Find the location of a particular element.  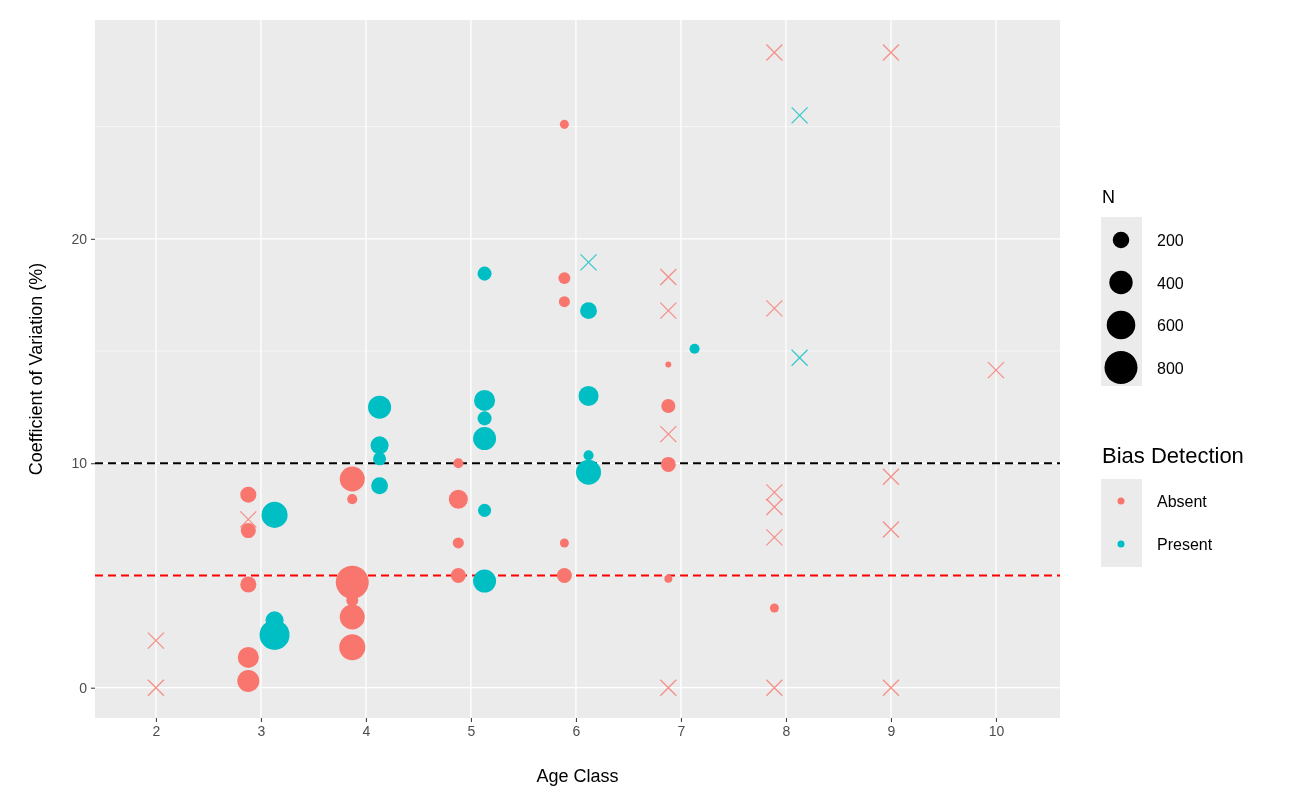

legend-label: Present is located at coordinates (1185, 544).